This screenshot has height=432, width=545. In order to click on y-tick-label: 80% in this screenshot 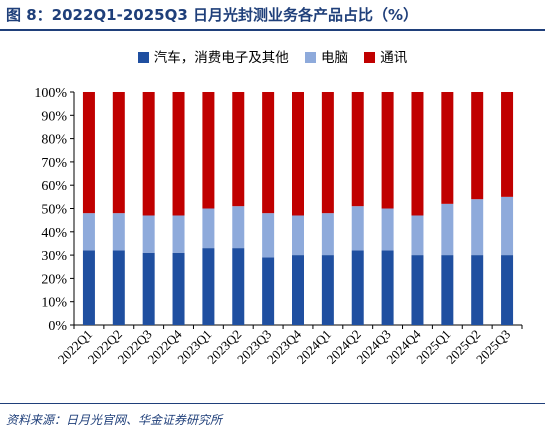, I will do `click(54, 140)`.